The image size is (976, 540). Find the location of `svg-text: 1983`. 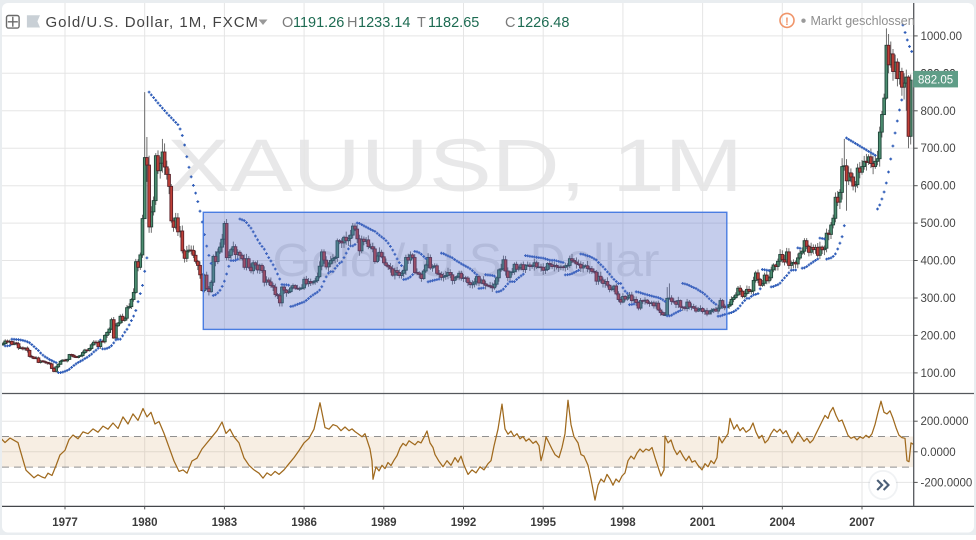

svg-text: 1983 is located at coordinates (225, 523).